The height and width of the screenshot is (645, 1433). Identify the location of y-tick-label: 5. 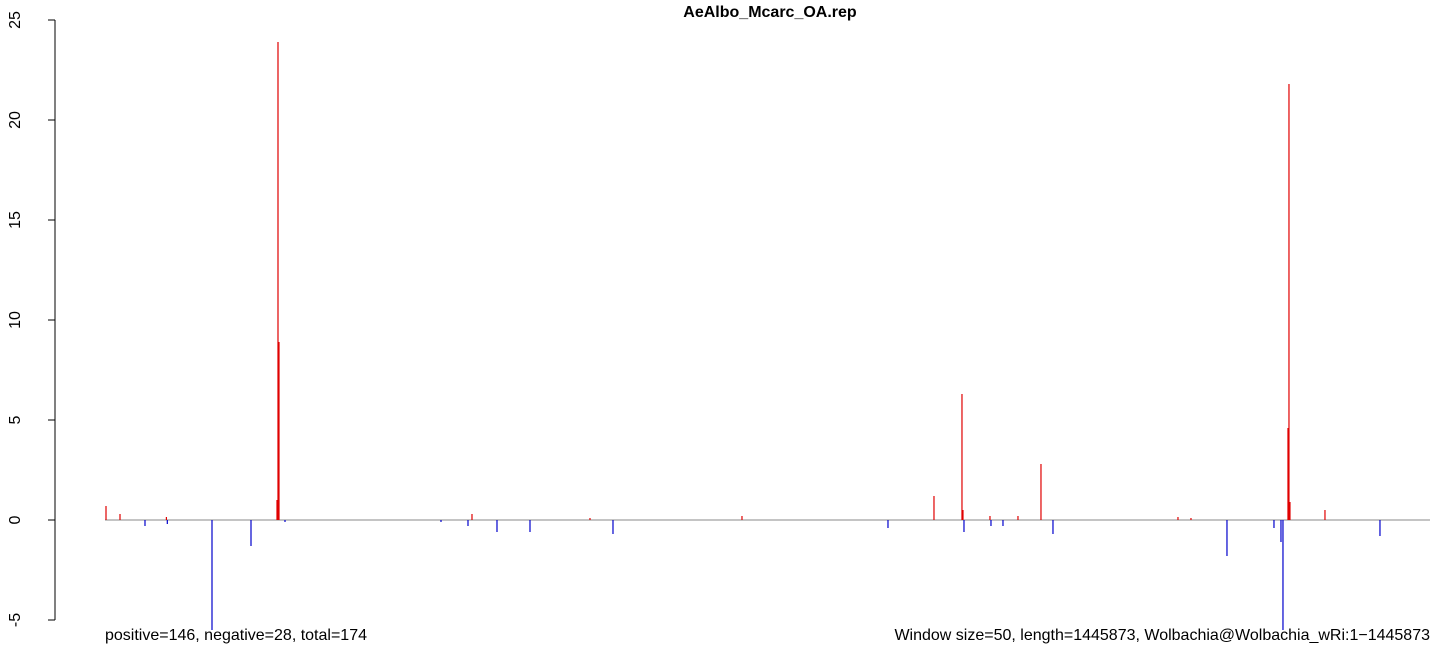
(15, 419).